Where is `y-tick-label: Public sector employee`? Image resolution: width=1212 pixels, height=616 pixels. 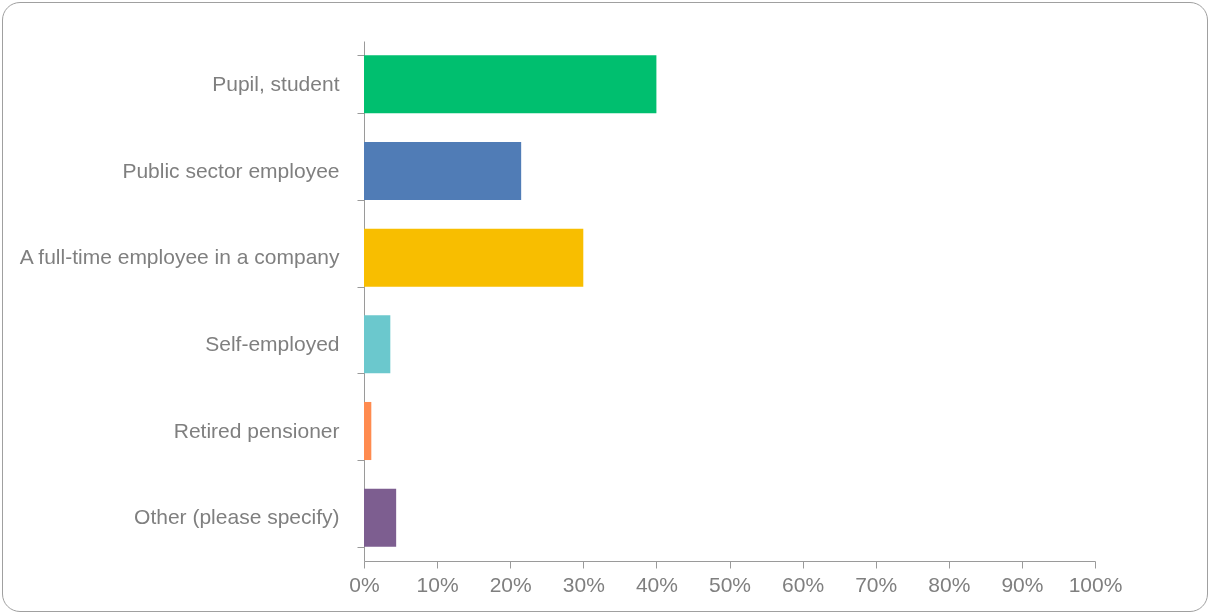 y-tick-label: Public sector employee is located at coordinates (231, 170).